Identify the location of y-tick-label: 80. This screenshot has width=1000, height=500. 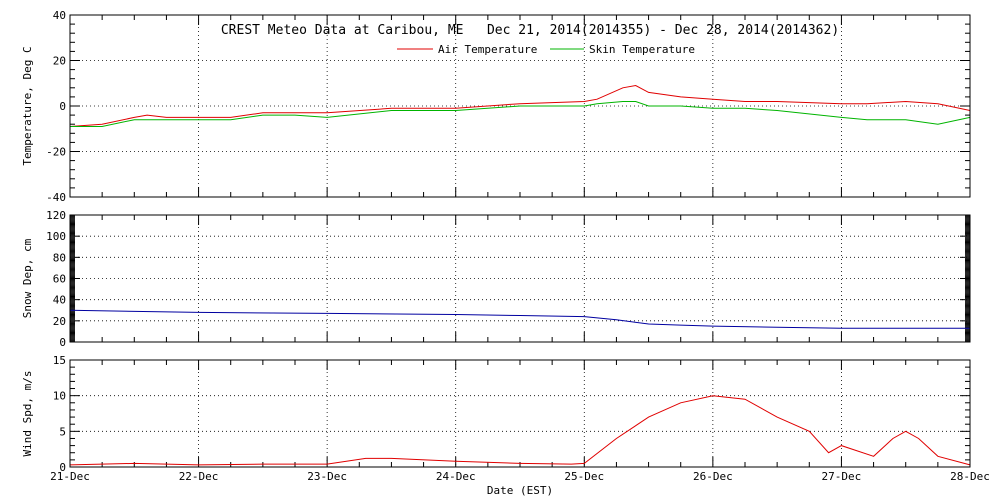
(59, 257).